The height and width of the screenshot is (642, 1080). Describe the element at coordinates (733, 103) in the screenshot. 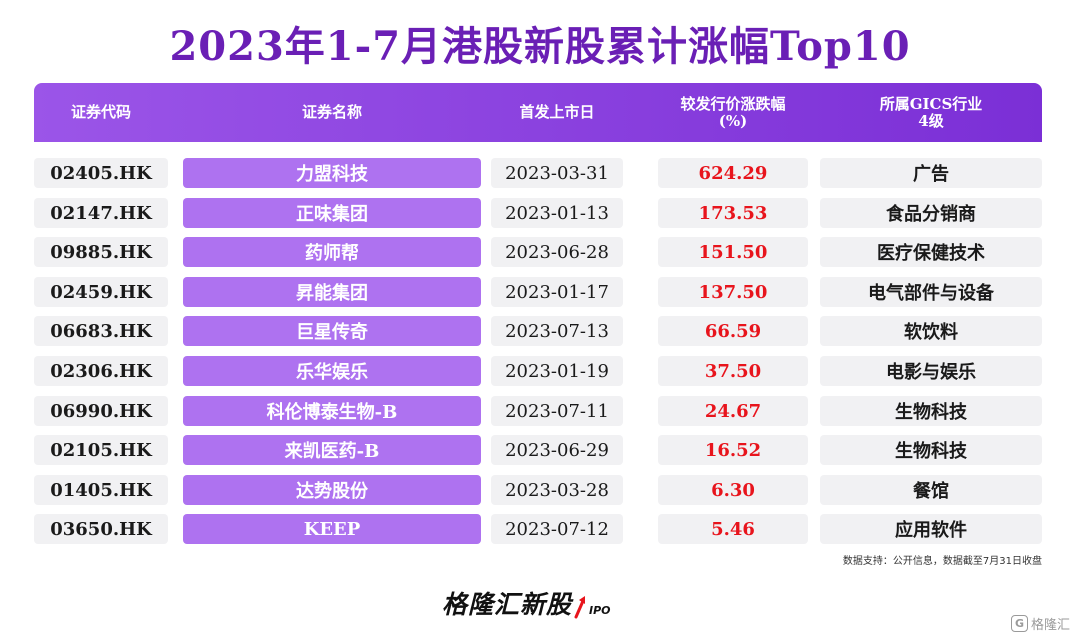

I see `header-gain-label: 较发行价涨跌幅` at that location.